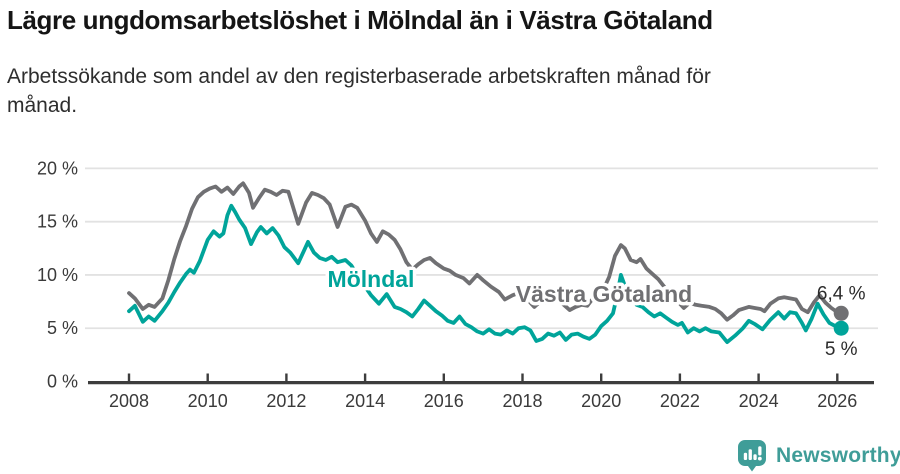  I want to click on x-tick-label: 2014, so click(365, 401).